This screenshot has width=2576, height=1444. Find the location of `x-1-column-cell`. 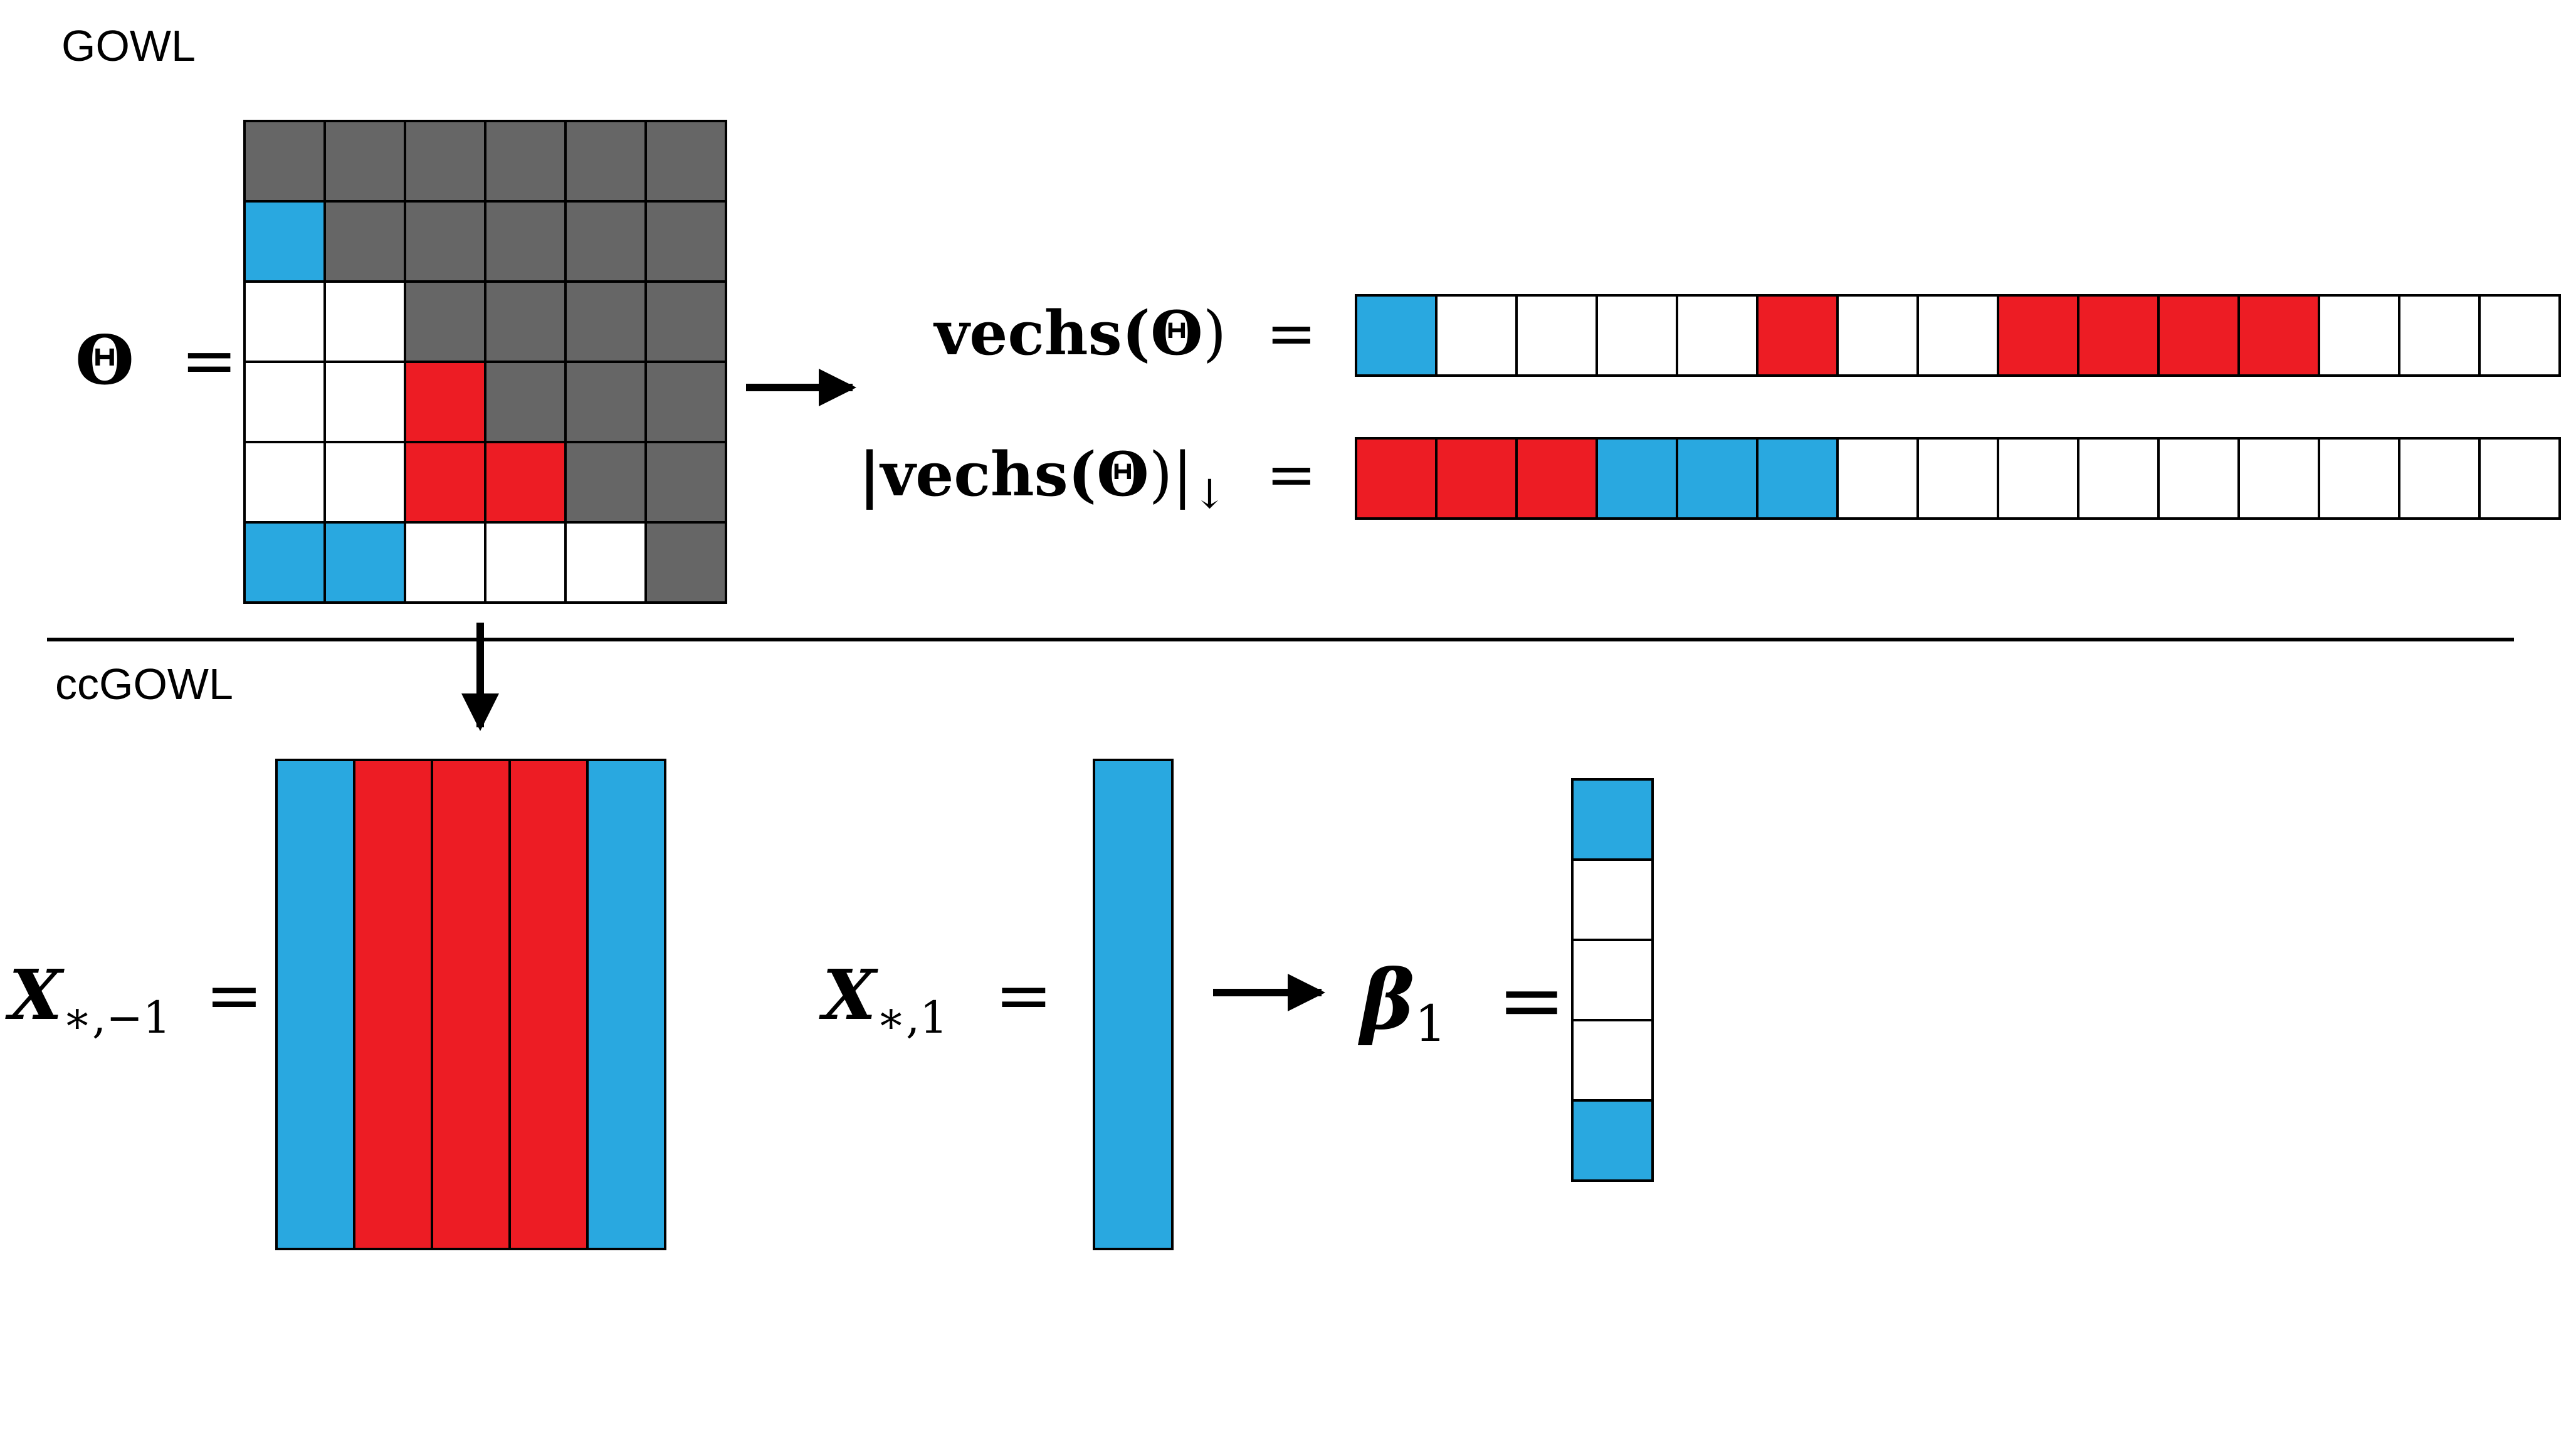

x-1-column-cell is located at coordinates (1133, 1004).